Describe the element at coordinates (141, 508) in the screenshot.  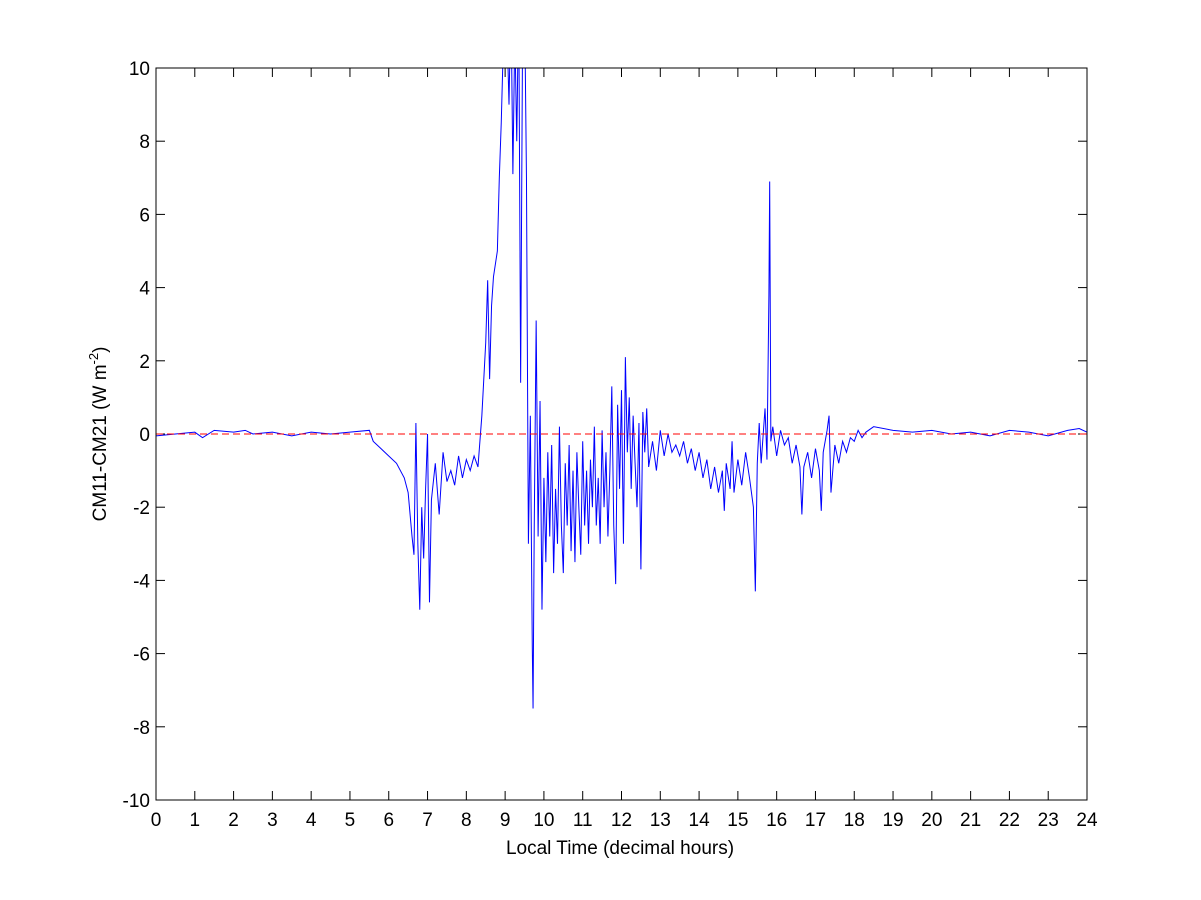
I see `y-tick-label: -2` at that location.